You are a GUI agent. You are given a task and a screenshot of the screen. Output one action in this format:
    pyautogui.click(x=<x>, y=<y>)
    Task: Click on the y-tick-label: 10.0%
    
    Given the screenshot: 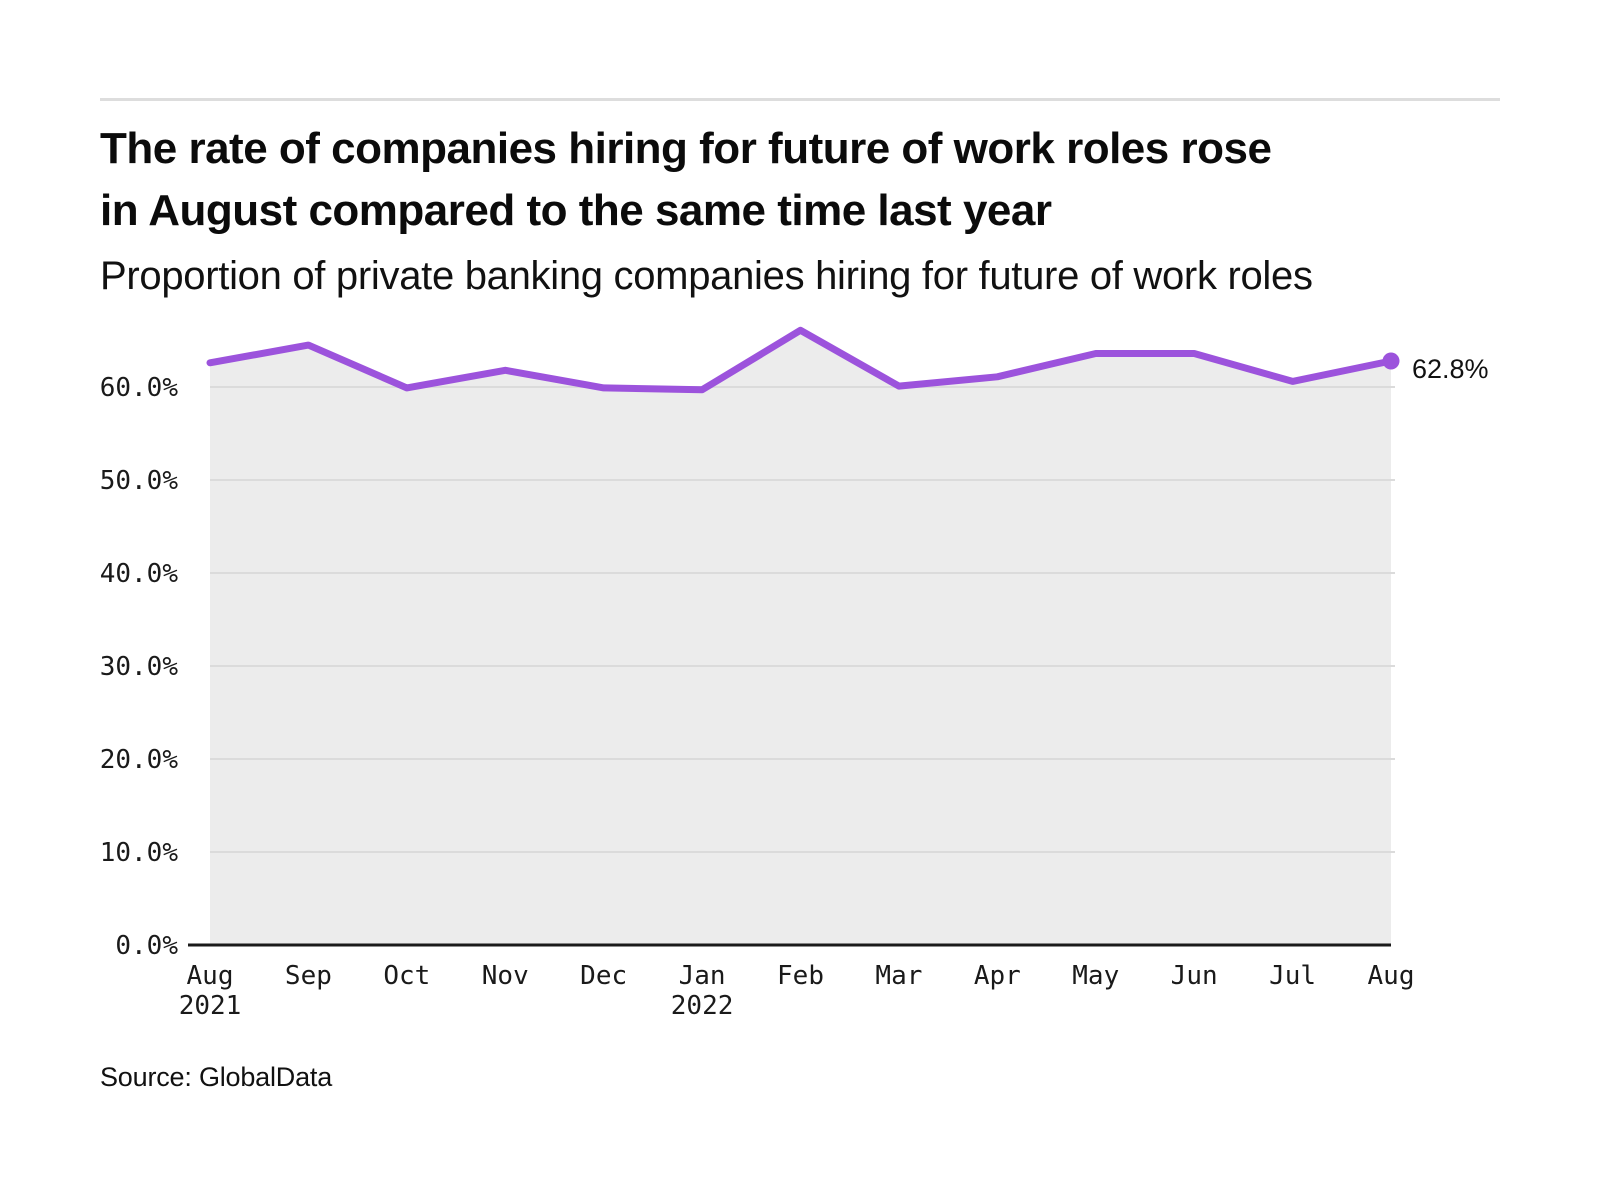 What is the action you would take?
    pyautogui.click(x=139, y=853)
    